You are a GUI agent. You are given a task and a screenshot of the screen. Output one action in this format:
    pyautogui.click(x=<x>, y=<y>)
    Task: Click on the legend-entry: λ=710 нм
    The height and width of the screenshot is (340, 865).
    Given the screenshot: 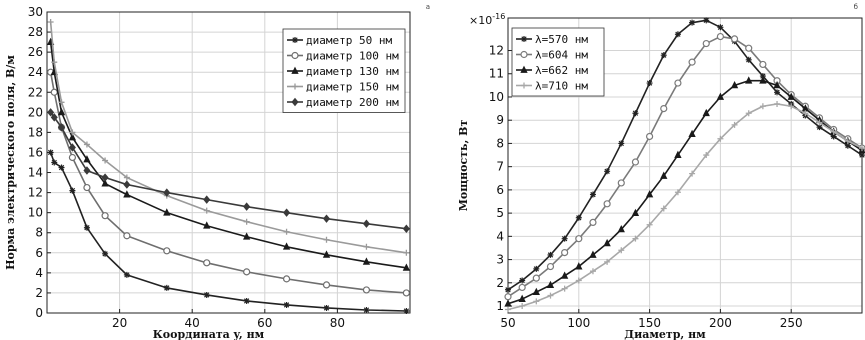 What is the action you would take?
    pyautogui.click(x=552, y=86)
    